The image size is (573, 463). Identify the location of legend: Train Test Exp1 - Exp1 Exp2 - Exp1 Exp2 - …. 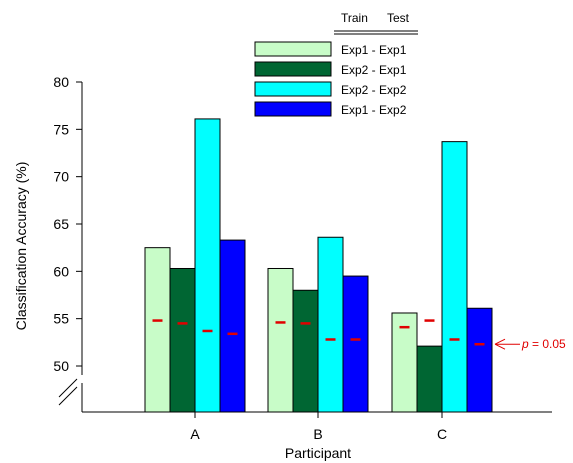
(336, 64).